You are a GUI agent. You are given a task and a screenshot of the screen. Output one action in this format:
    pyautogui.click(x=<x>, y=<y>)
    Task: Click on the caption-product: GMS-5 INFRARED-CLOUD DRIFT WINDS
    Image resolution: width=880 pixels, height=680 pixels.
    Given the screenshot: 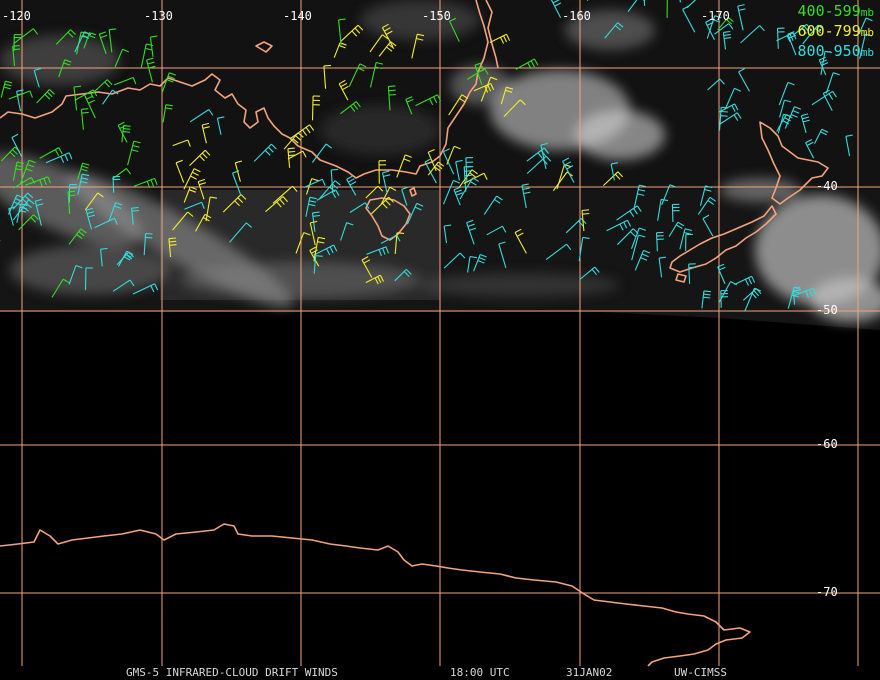 What is the action you would take?
    pyautogui.click(x=232, y=672)
    